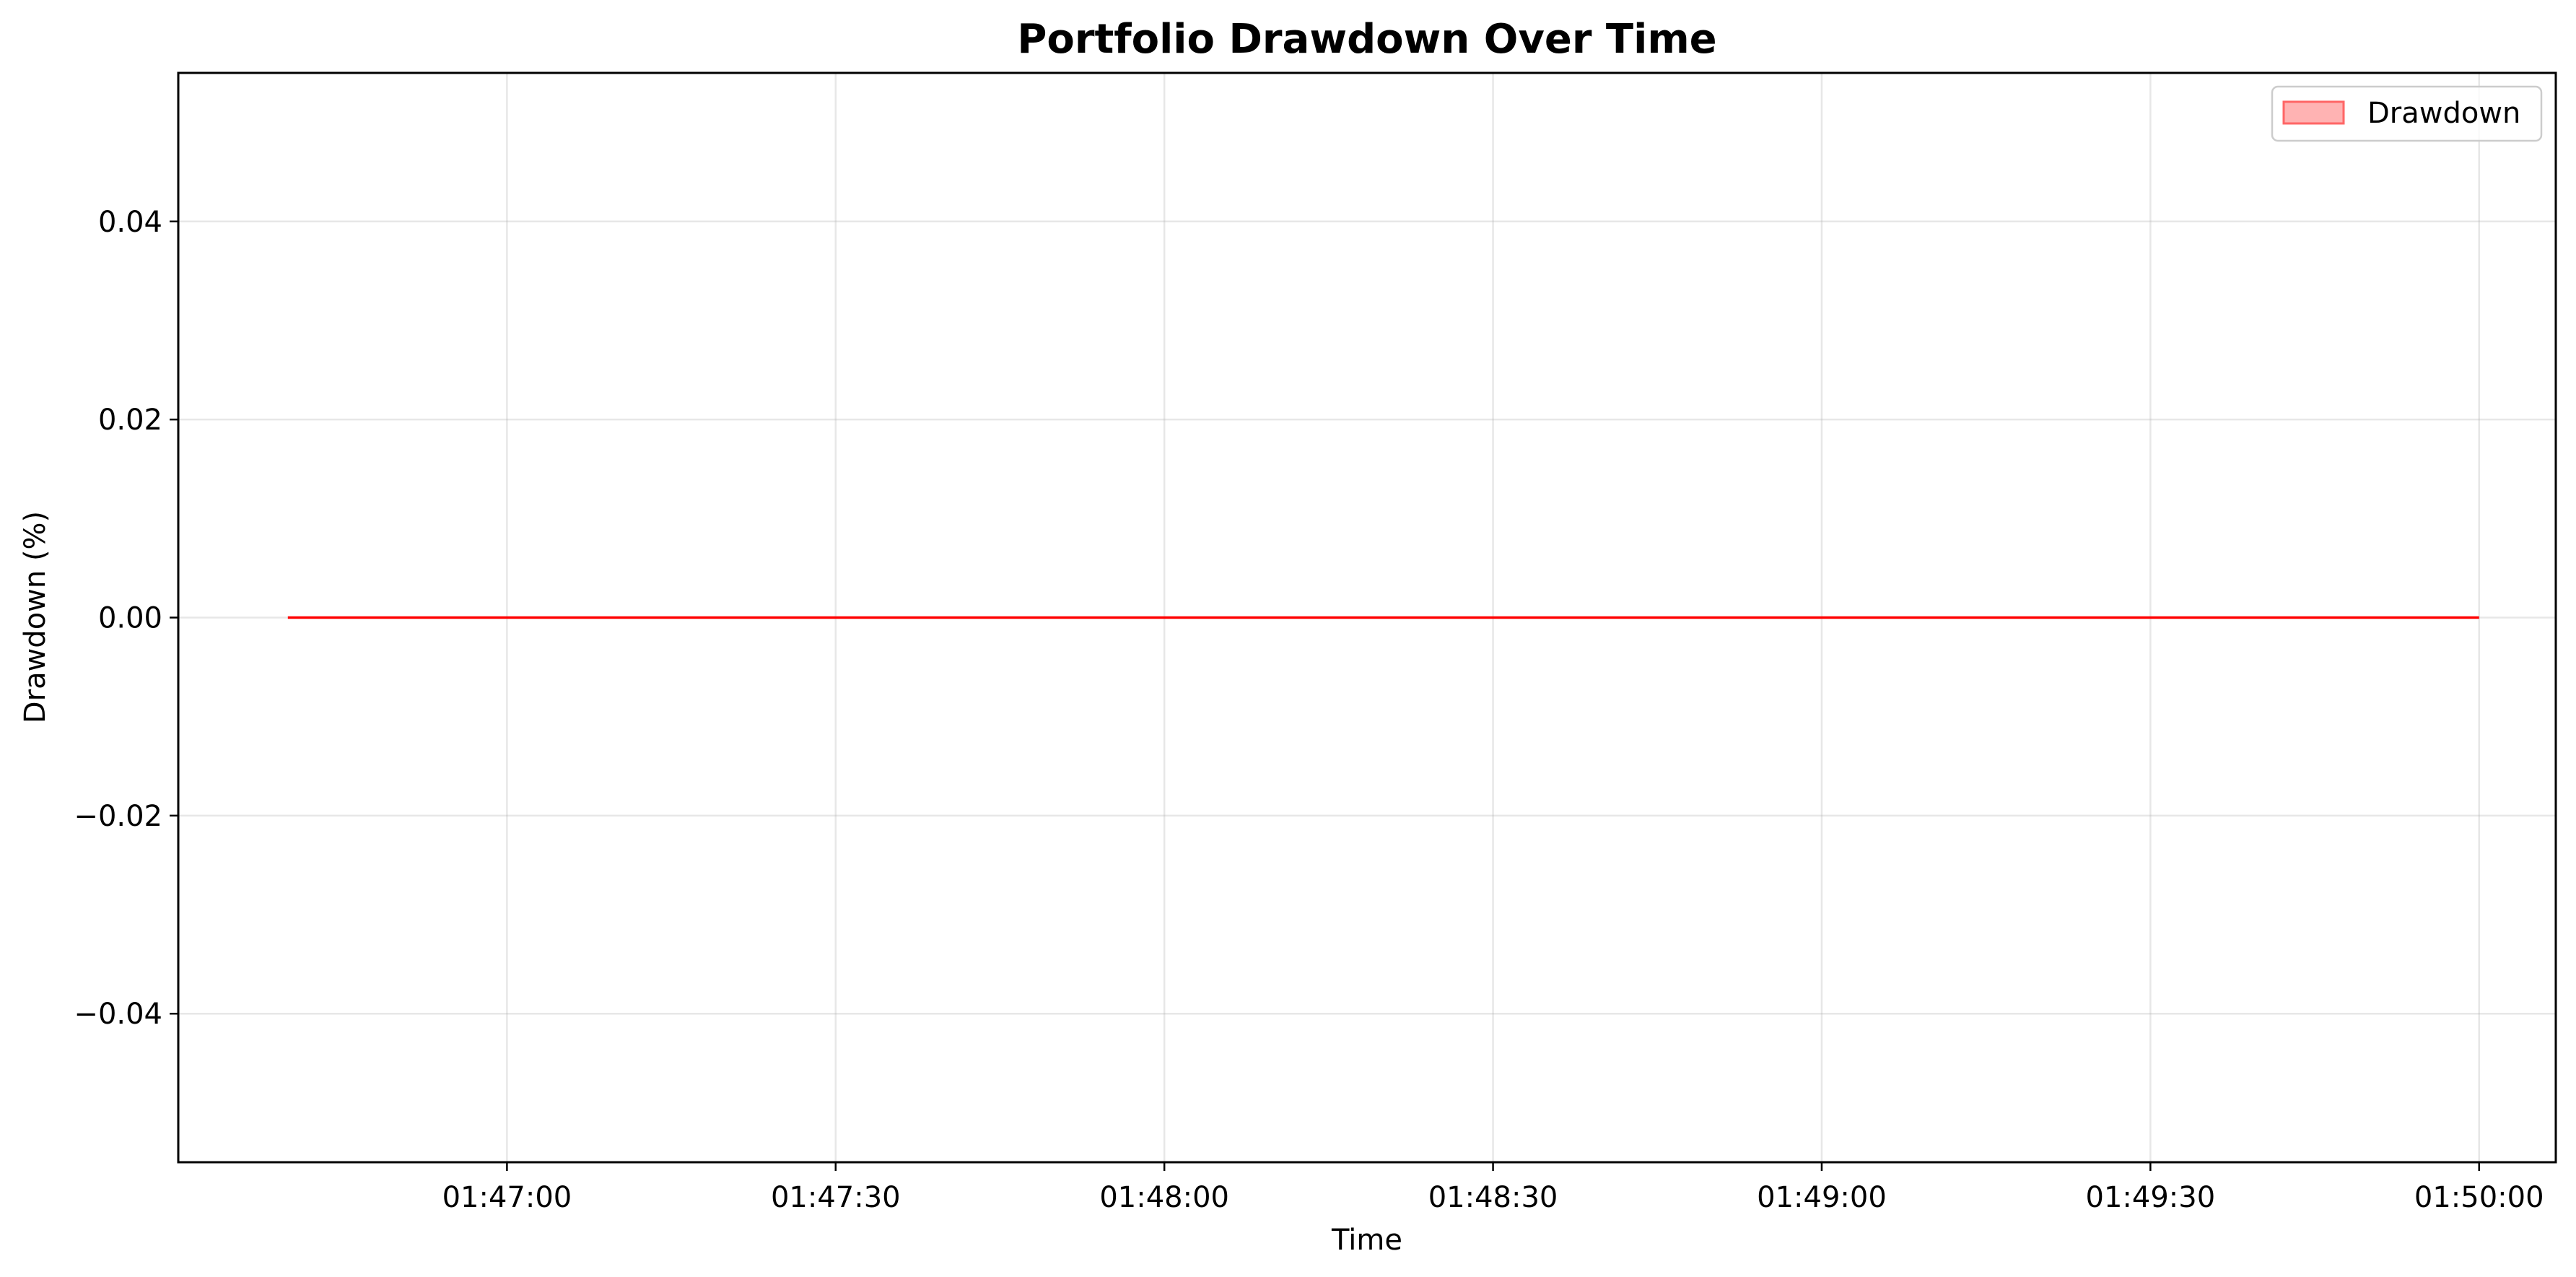 The width and height of the screenshot is (2576, 1277). What do you see at coordinates (1366, 1240) in the screenshot?
I see `x-axis-label: Time` at bounding box center [1366, 1240].